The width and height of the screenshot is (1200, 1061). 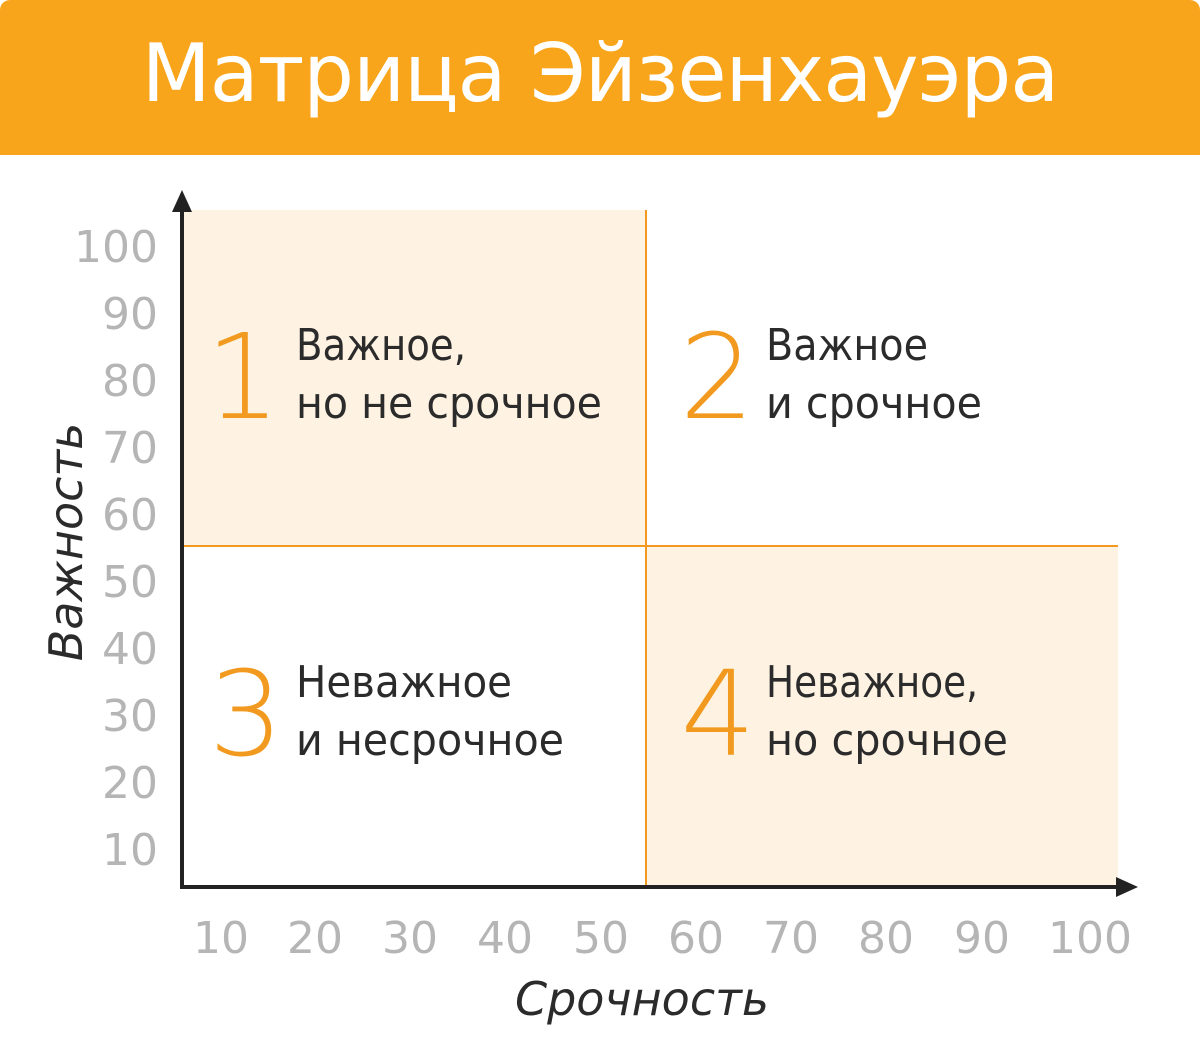 I want to click on quadrant-label-line2: но срочное, so click(x=887, y=740).